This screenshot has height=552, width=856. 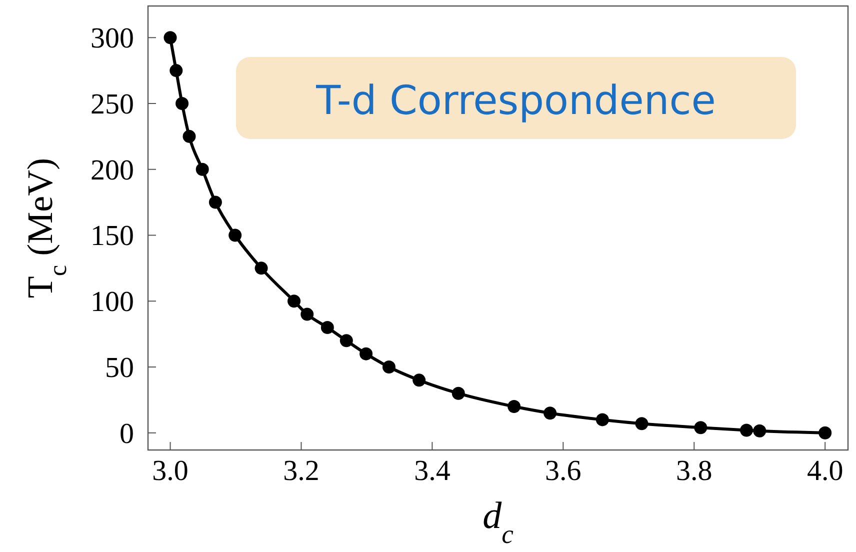 I want to click on annotation: T-d Correspondence, so click(x=515, y=101).